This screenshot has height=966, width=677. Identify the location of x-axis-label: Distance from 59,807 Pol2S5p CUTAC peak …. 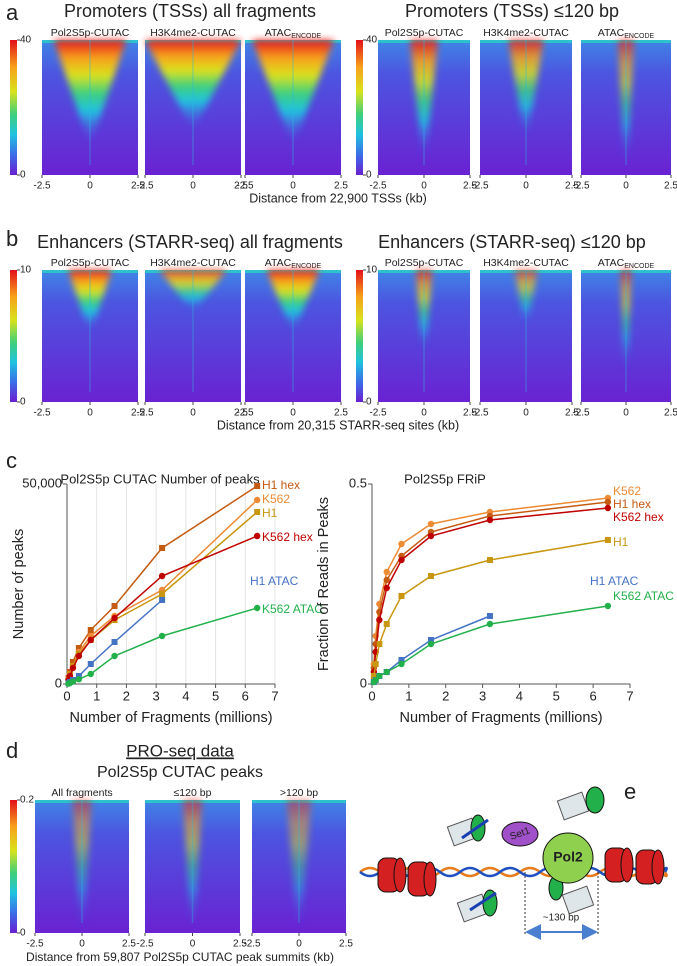
(180, 957).